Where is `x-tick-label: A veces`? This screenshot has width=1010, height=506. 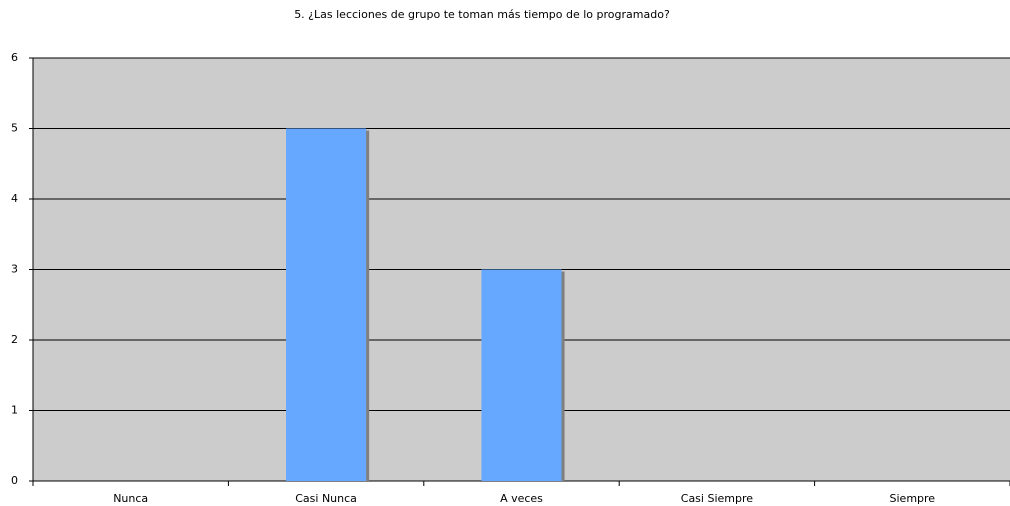
x-tick-label: A veces is located at coordinates (521, 498).